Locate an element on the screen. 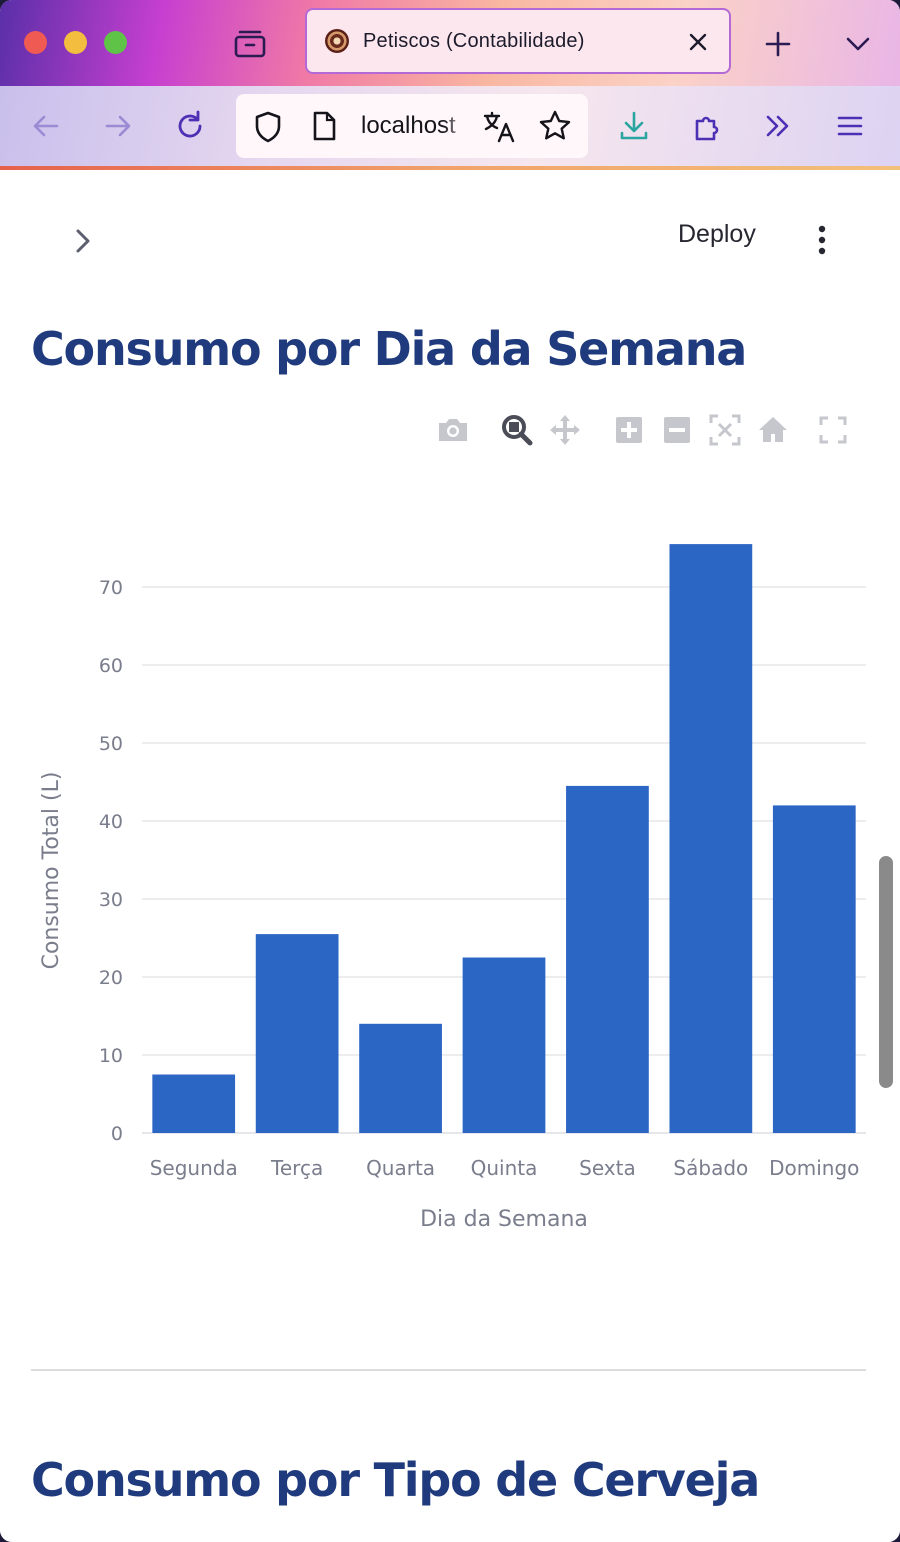 Image resolution: width=900 pixels, height=1542 pixels. sidebar-expand-chevron-icon is located at coordinates (83, 241).